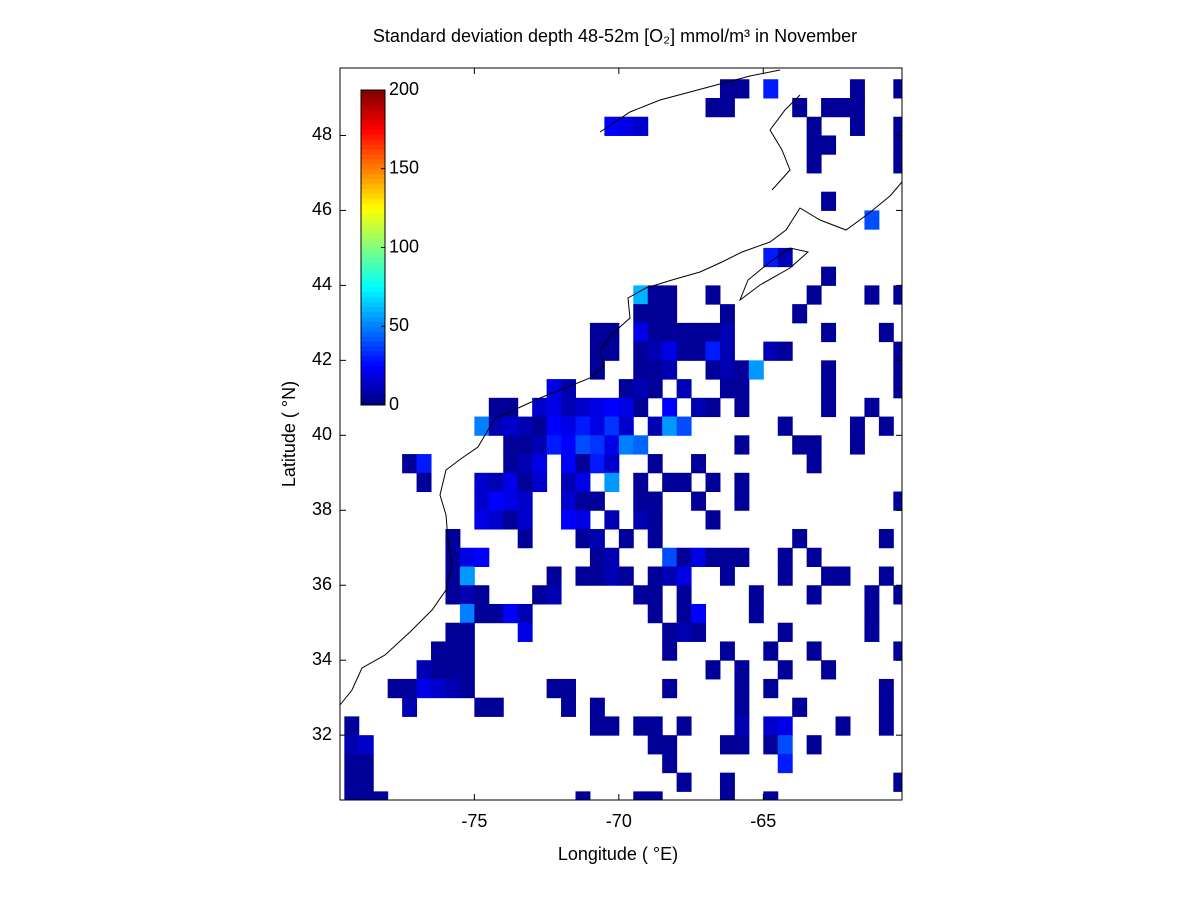 This screenshot has width=1200, height=900. Describe the element at coordinates (322, 209) in the screenshot. I see `y-tick-label: 46` at that location.